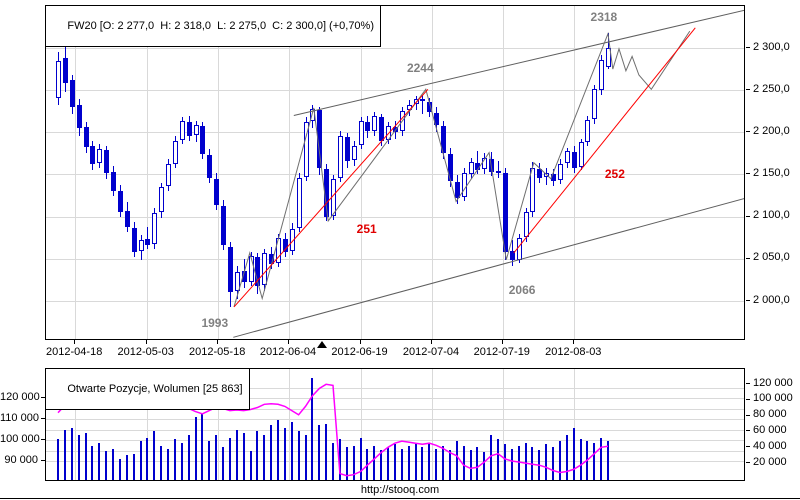  Describe the element at coordinates (359, 352) in the screenshot. I see `date-tick-label: 2012-06-19` at that location.